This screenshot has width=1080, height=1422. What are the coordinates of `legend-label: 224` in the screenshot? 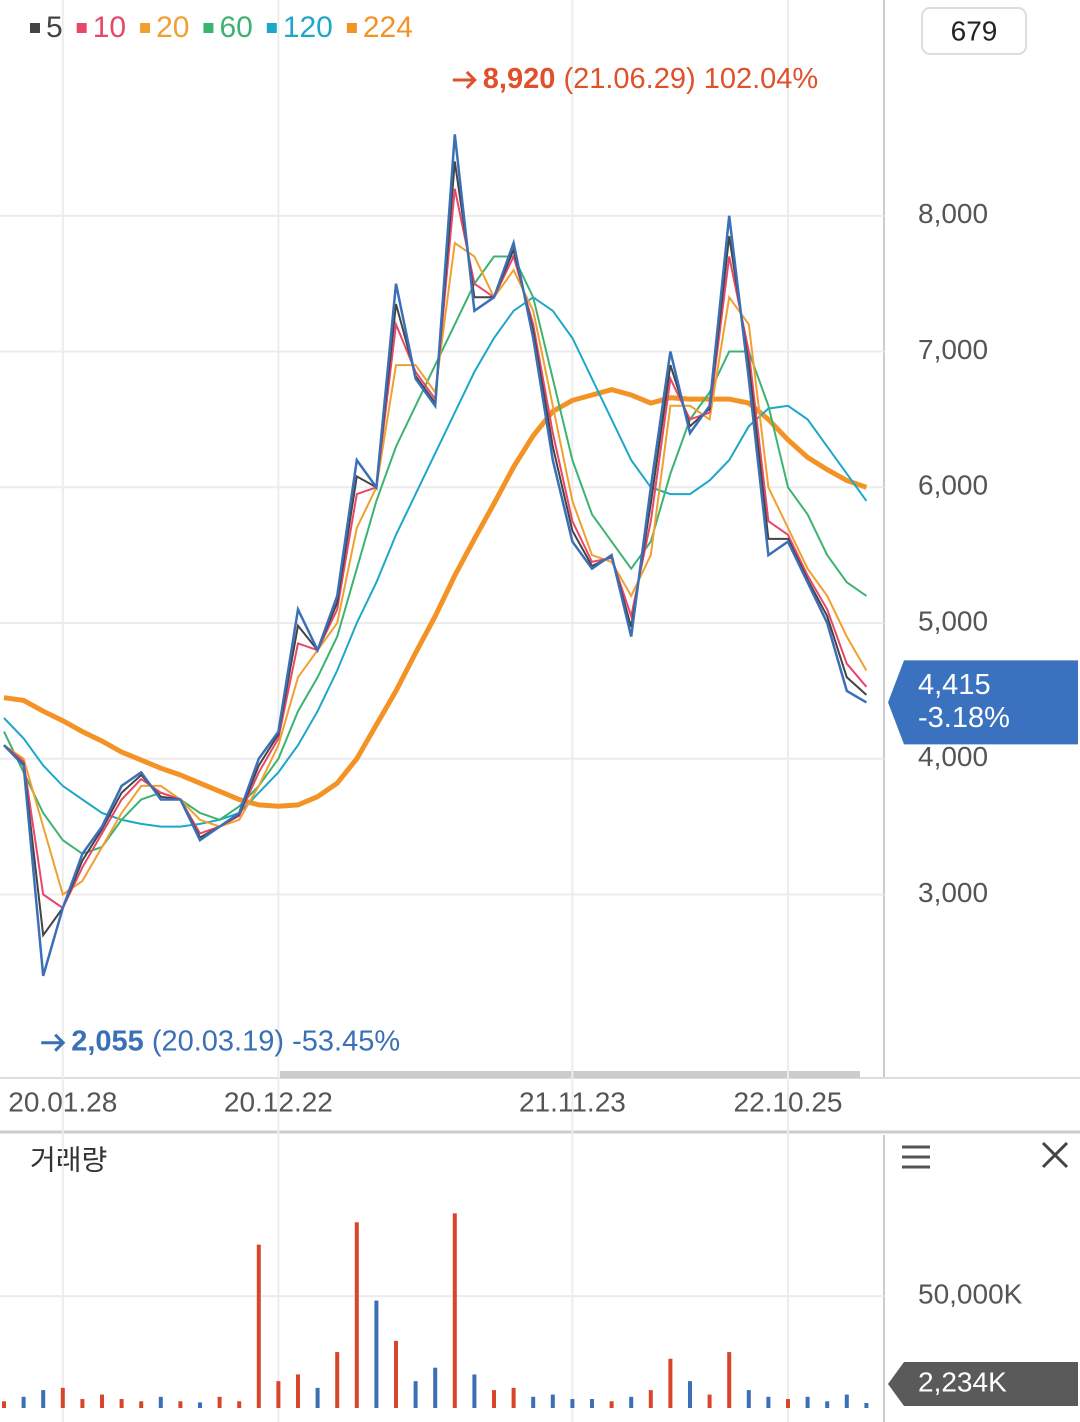 It's located at (388, 27).